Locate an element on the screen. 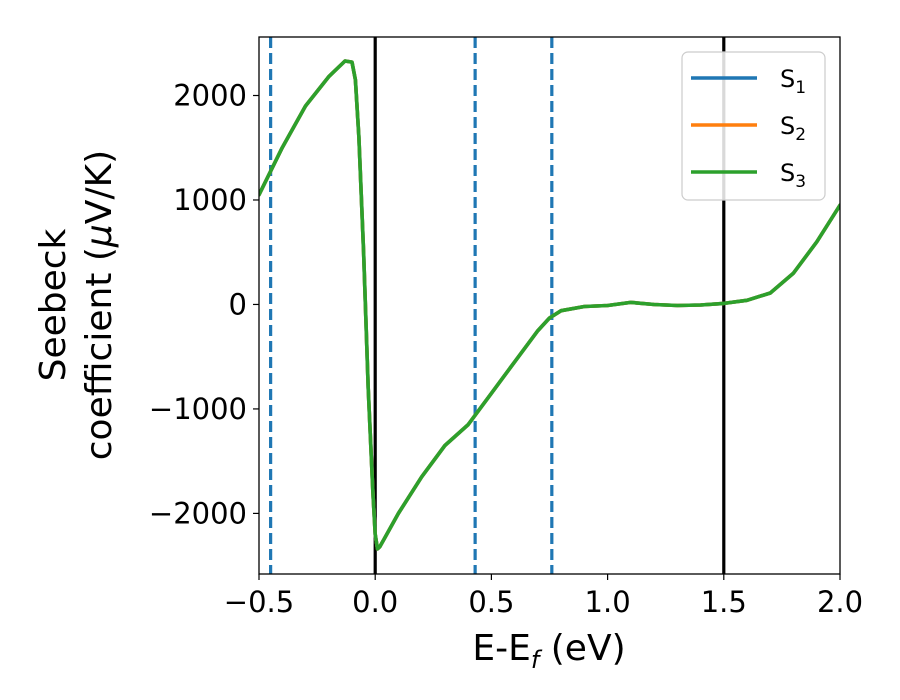 Image resolution: width=900 pixels, height=700 pixels. y-axis-title: Seebeck coefficient (μV/K) is located at coordinates (76, 305).